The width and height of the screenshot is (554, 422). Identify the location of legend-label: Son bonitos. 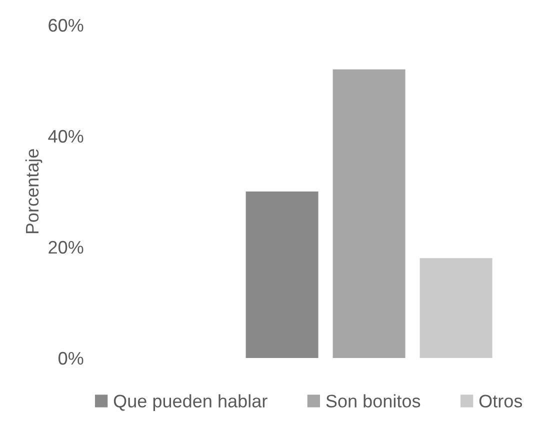
(373, 401).